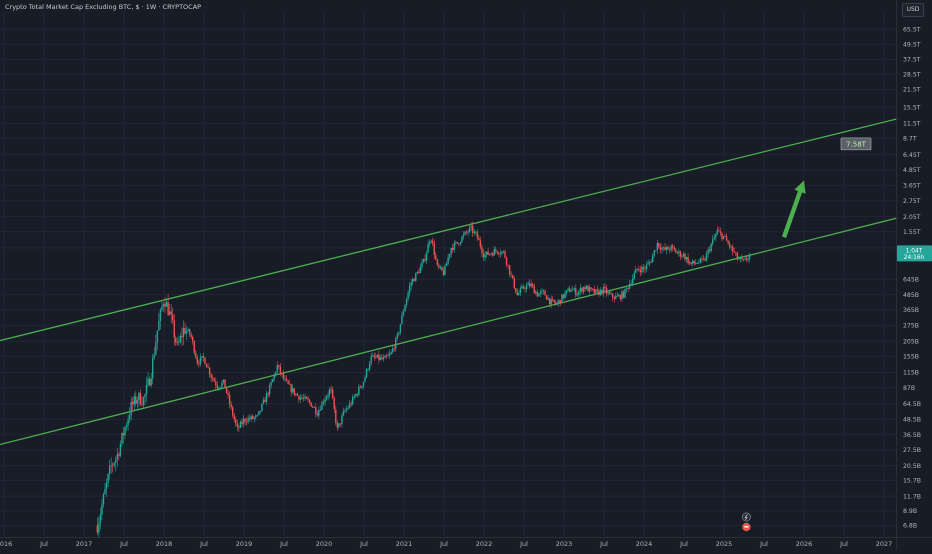 The width and height of the screenshot is (932, 554). What do you see at coordinates (164, 544) in the screenshot?
I see `time-tick-label: 2018` at bounding box center [164, 544].